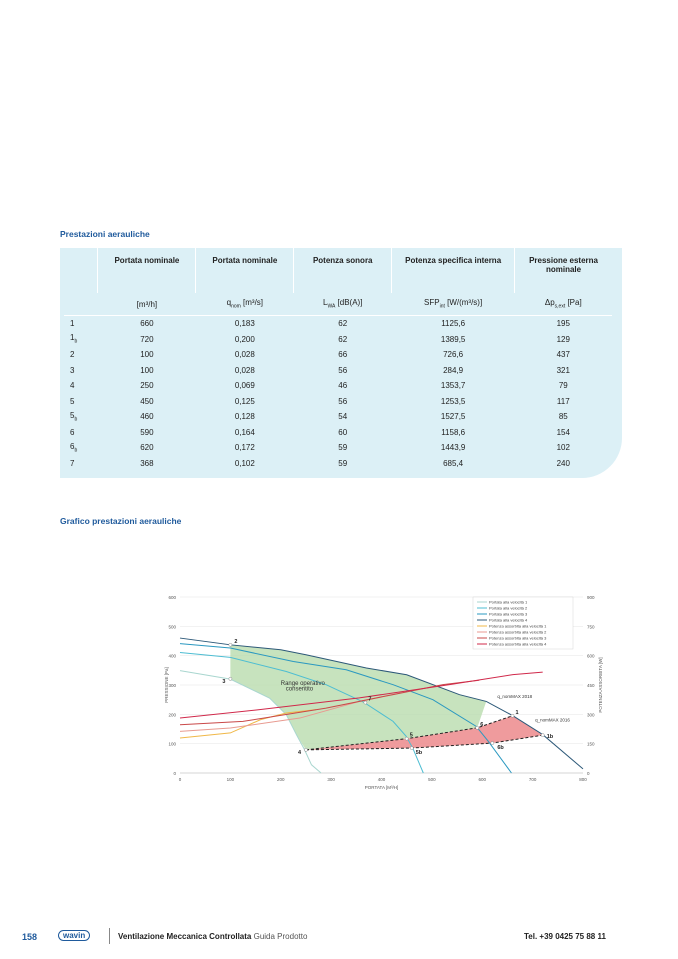 The width and height of the screenshot is (678, 959). Describe the element at coordinates (516, 713) in the screenshot. I see `operating-point-label: 1` at that location.